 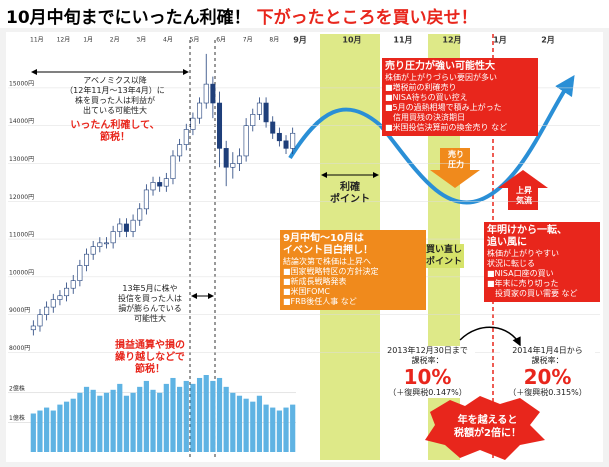 I want to click on sell-sub: 株価が上がりづらい要因が多い, so click(x=441, y=77).